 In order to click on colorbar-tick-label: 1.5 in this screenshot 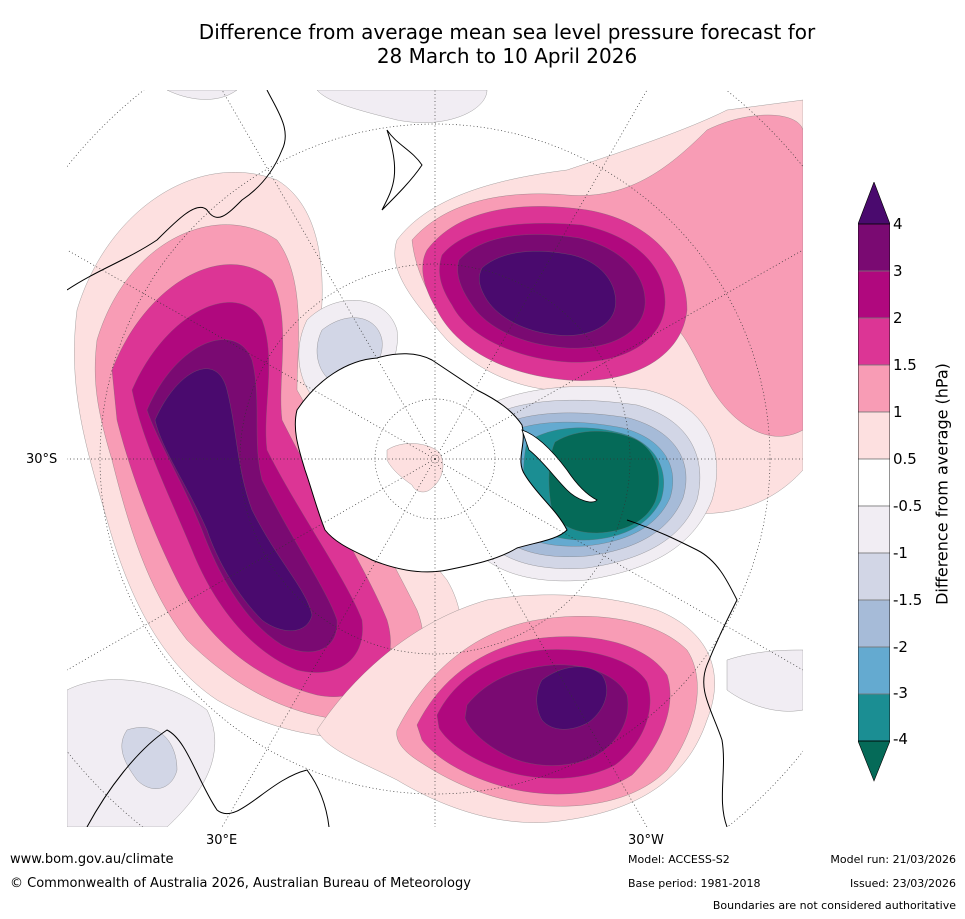, I will do `click(905, 365)`.